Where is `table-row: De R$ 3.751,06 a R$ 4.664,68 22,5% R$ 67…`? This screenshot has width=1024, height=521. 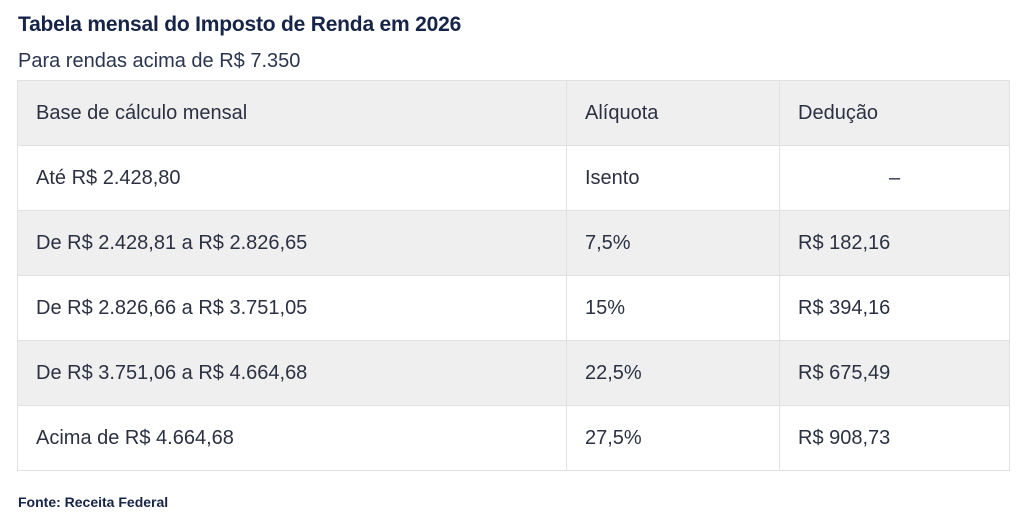
table-row: De R$ 3.751,06 a R$ 4.664,68 22,5% R$ 67… is located at coordinates (513, 373).